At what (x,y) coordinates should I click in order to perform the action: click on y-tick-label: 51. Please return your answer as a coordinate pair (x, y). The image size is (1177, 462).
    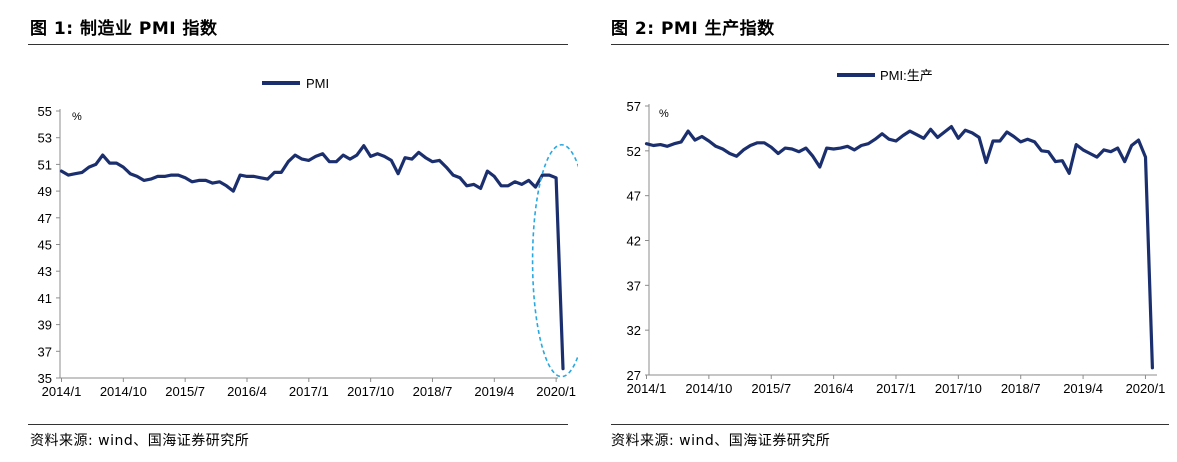
    Looking at the image, I should click on (45, 164).